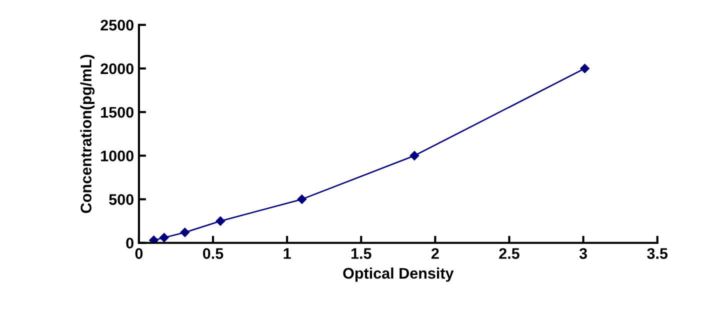 The height and width of the screenshot is (315, 720). I want to click on y-axis-title: Concentration(pg/mL), so click(87, 134).